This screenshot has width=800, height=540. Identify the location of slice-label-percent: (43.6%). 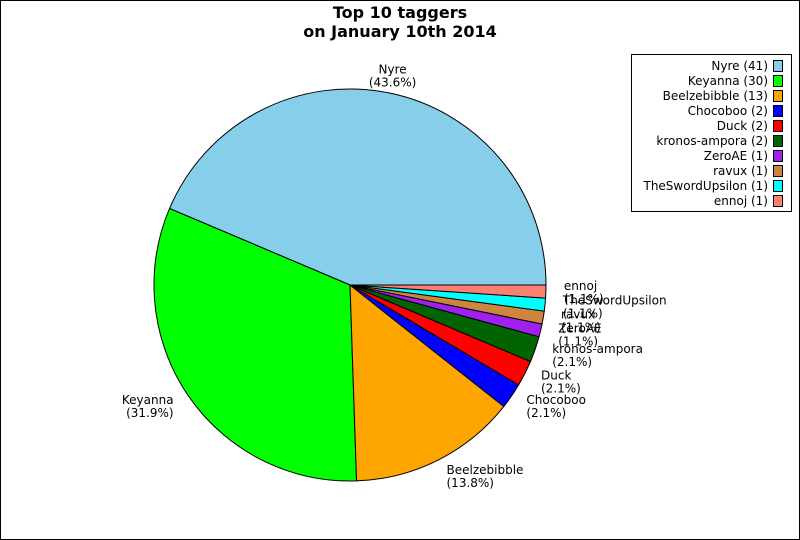
(392, 82).